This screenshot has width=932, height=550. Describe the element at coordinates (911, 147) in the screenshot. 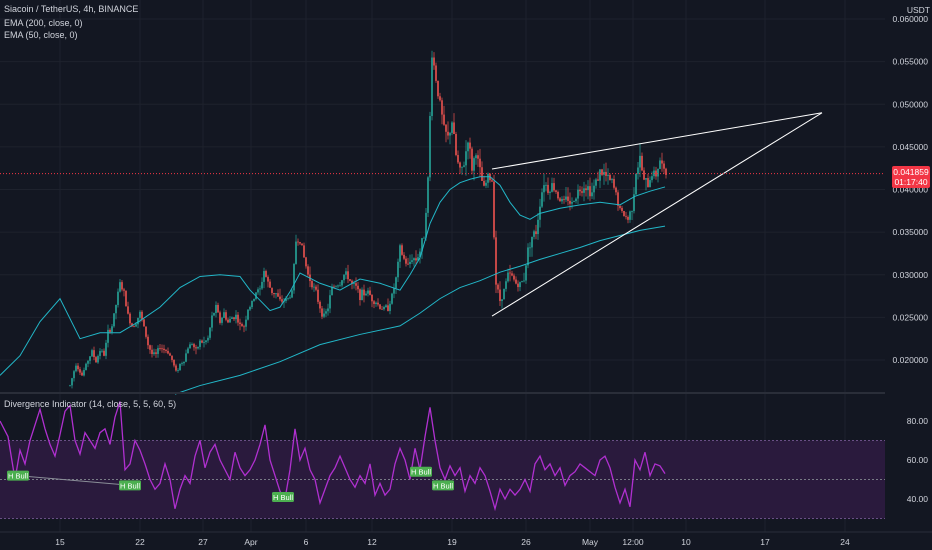

I see `price-tick-label: 0.045000` at that location.